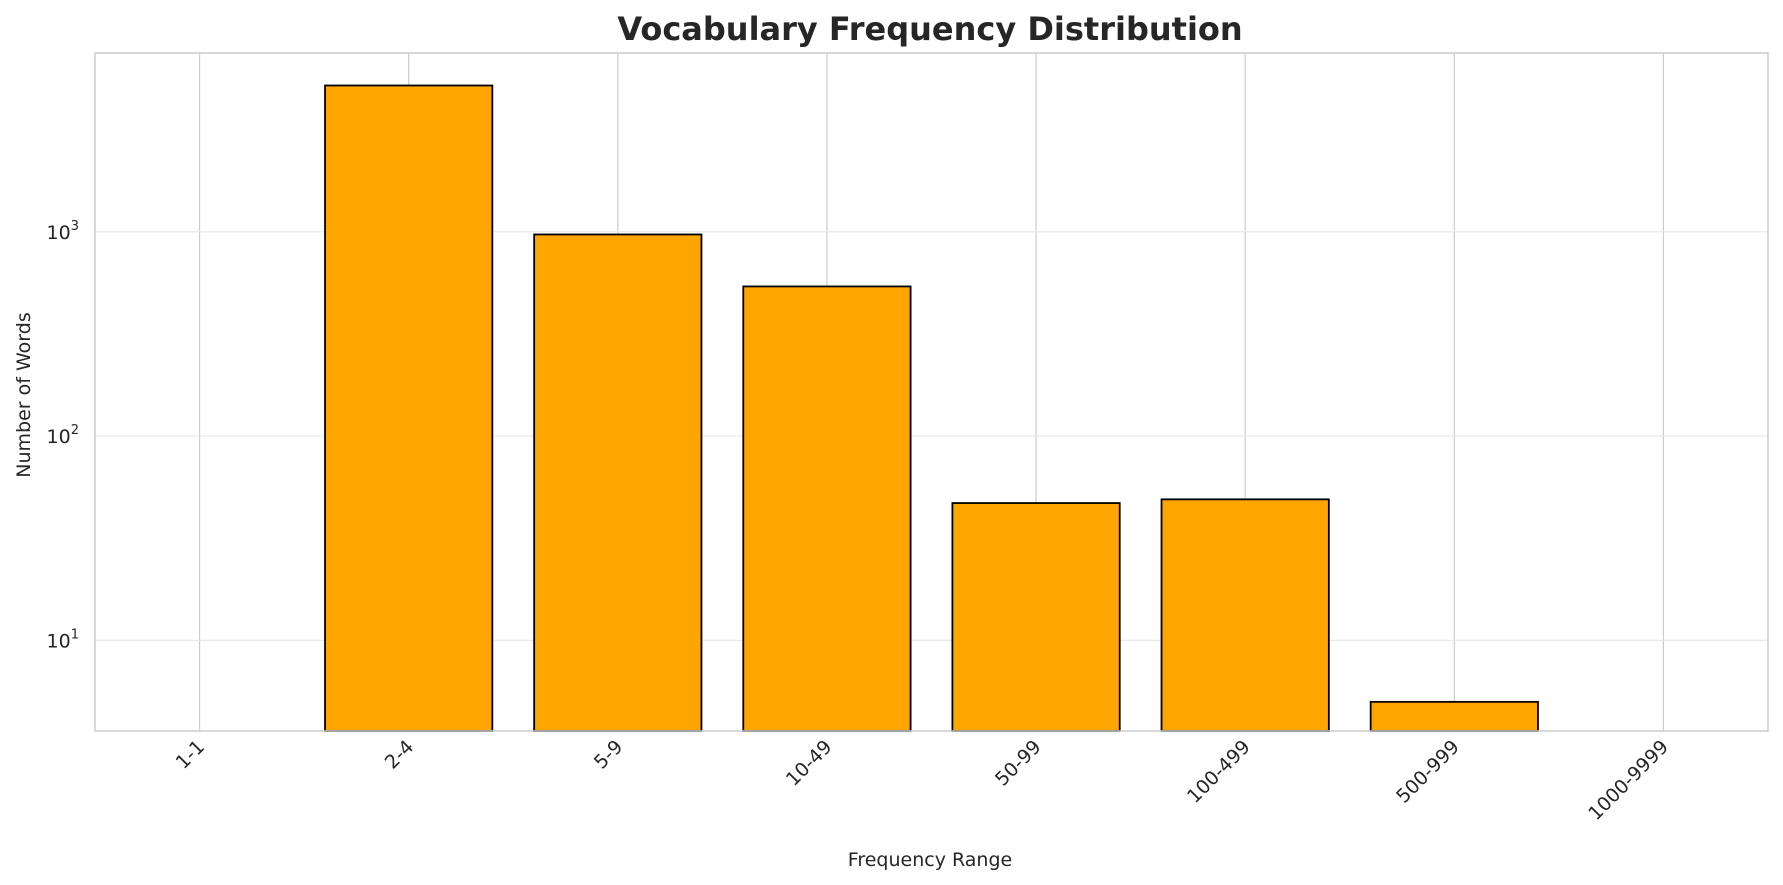 The height and width of the screenshot is (885, 1783). Describe the element at coordinates (609, 755) in the screenshot. I see `x-tick-label: 5-9` at that location.